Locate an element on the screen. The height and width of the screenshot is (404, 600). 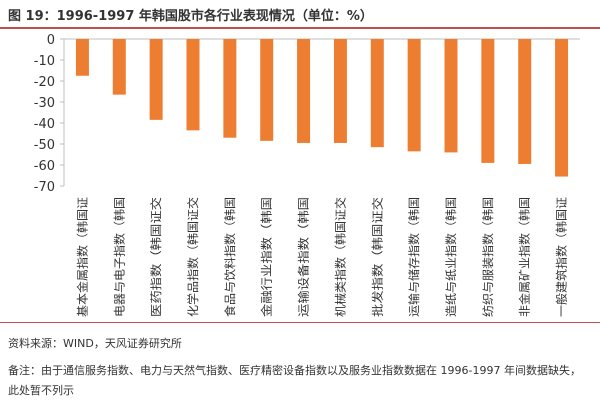
x-category-label: 运输与储存指数（韩国 is located at coordinates (414, 257).